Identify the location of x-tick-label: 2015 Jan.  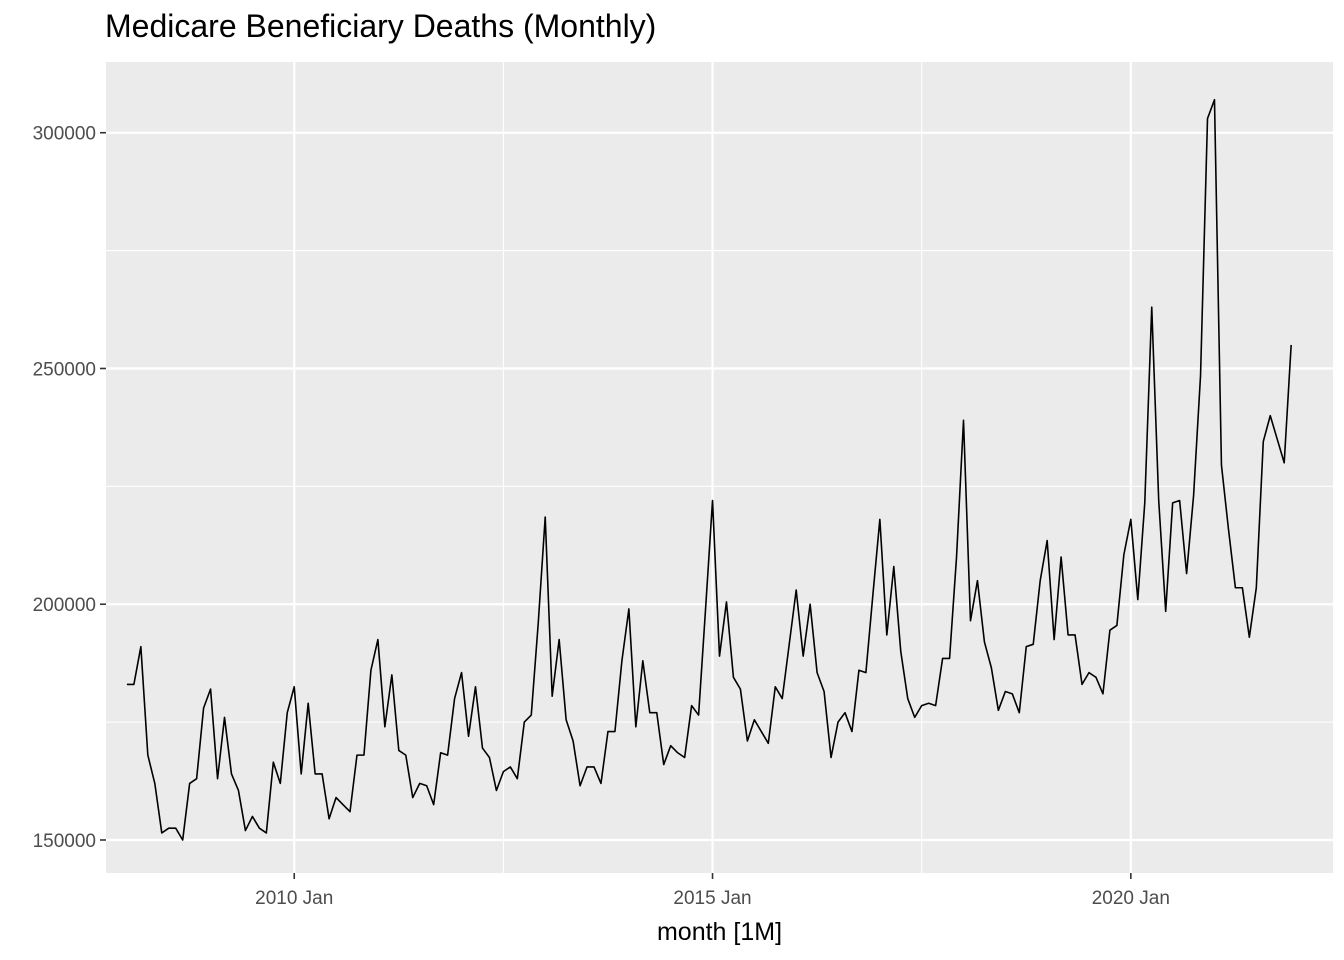
(712, 898).